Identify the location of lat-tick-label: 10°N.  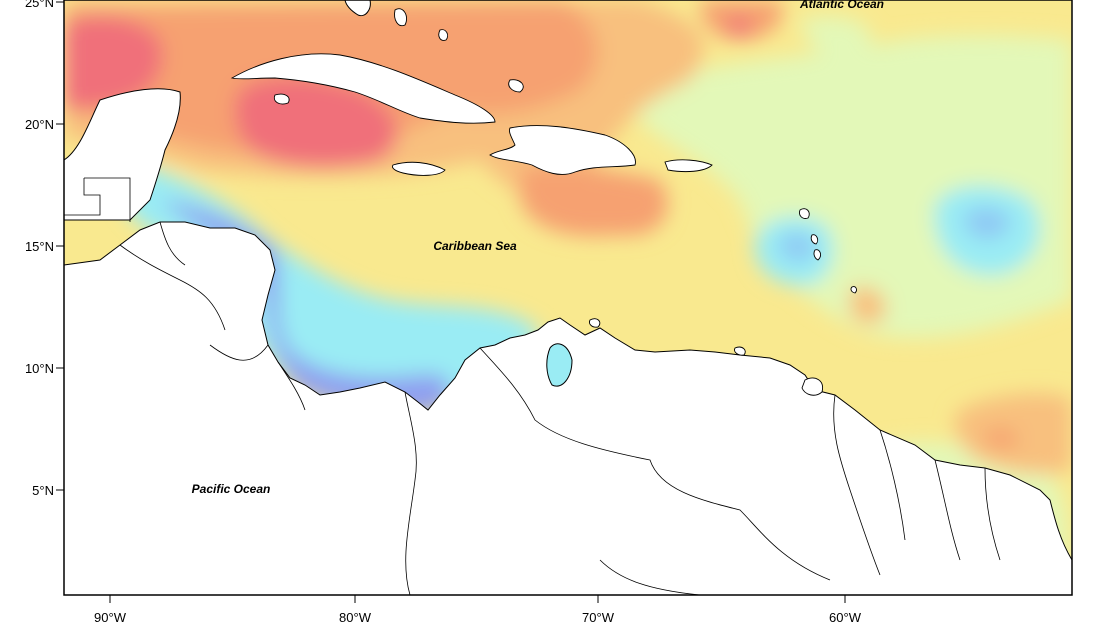
(39, 368).